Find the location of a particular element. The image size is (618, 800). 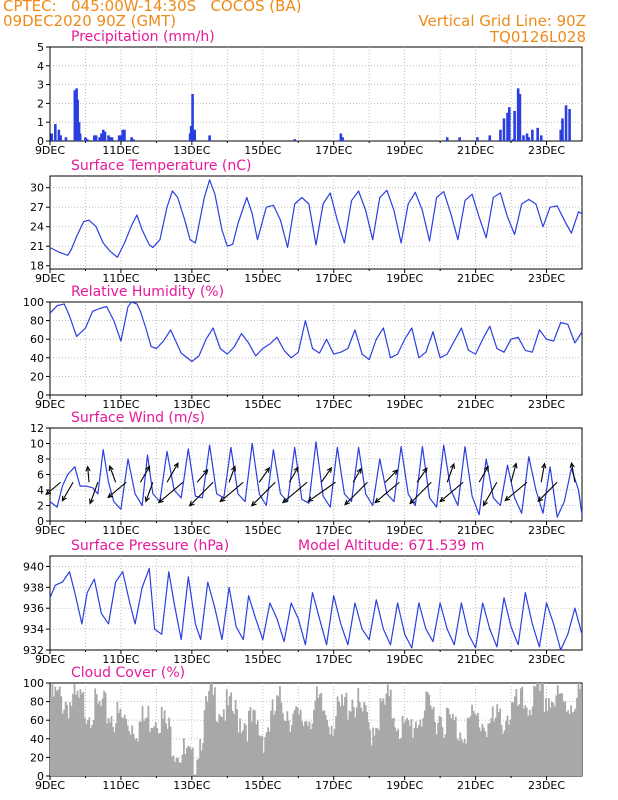

y-tick-label: 100 is located at coordinates (33, 302).